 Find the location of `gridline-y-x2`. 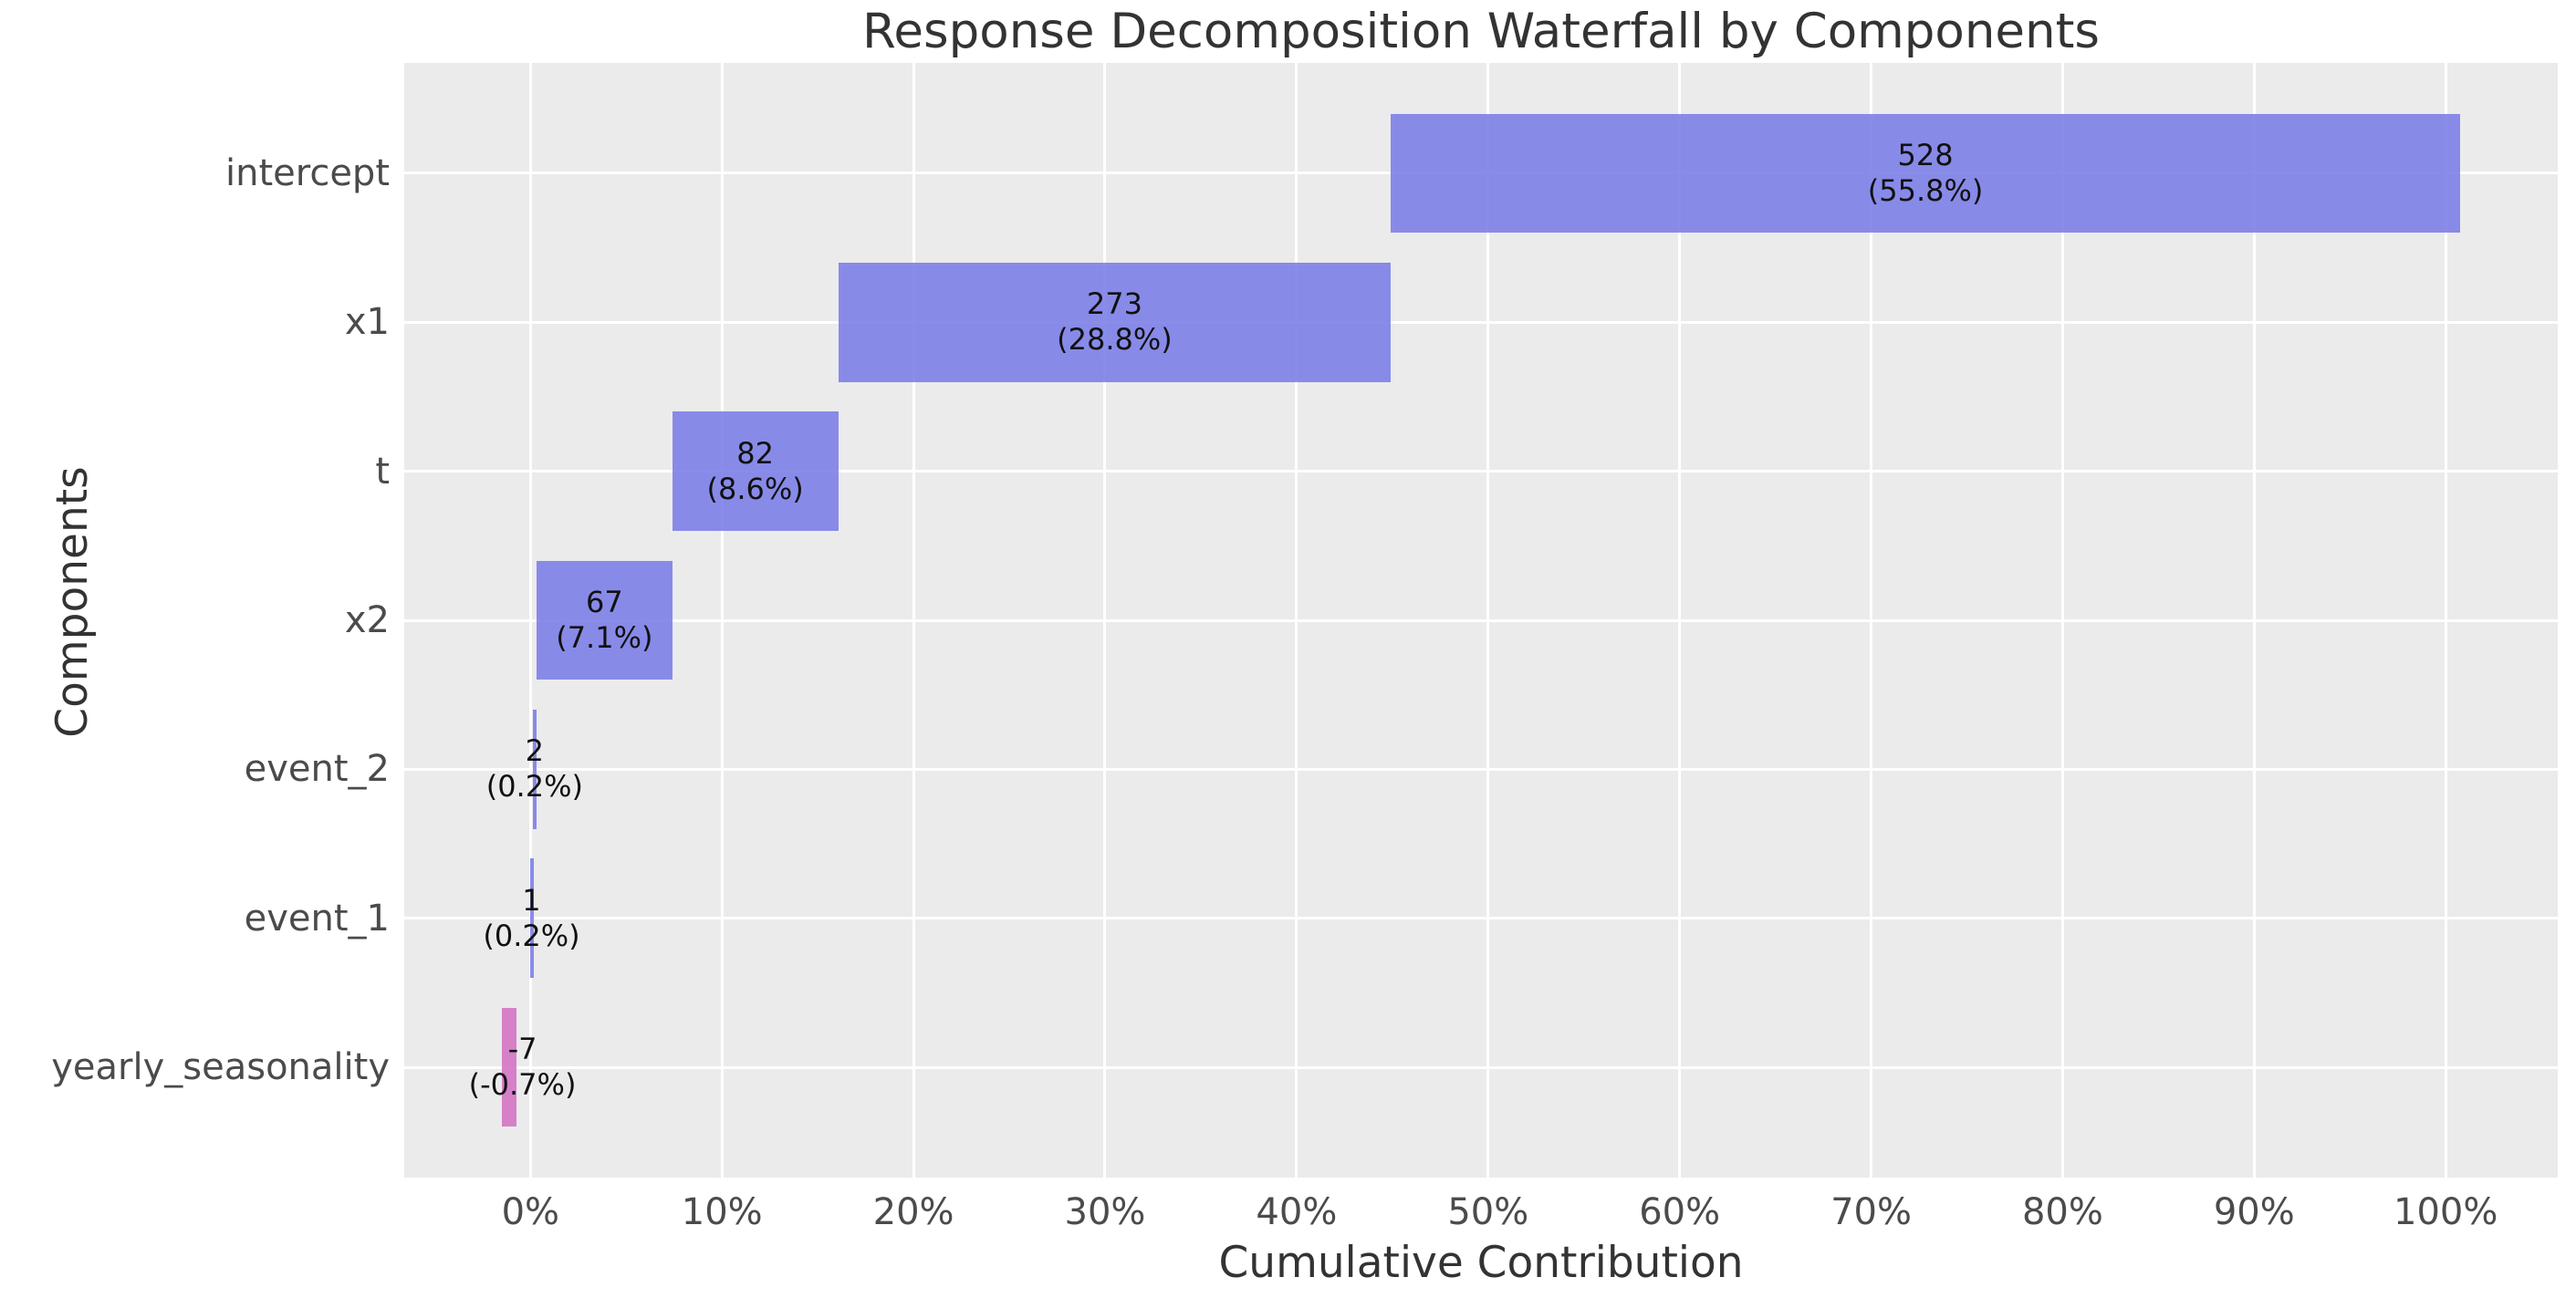

gridline-y-x2 is located at coordinates (1481, 620).